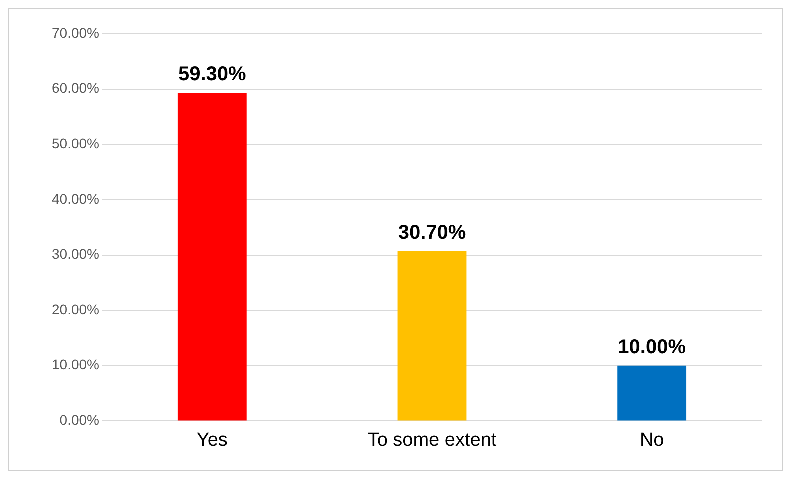 Image resolution: width=793 pixels, height=479 pixels. What do you see at coordinates (652, 347) in the screenshot?
I see `data-label: 10.00%` at bounding box center [652, 347].